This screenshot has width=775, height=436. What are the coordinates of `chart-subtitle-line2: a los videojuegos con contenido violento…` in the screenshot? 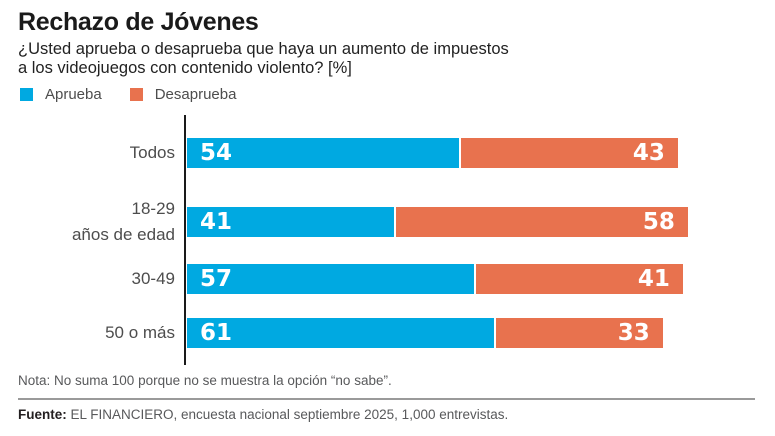 It's located at (185, 67).